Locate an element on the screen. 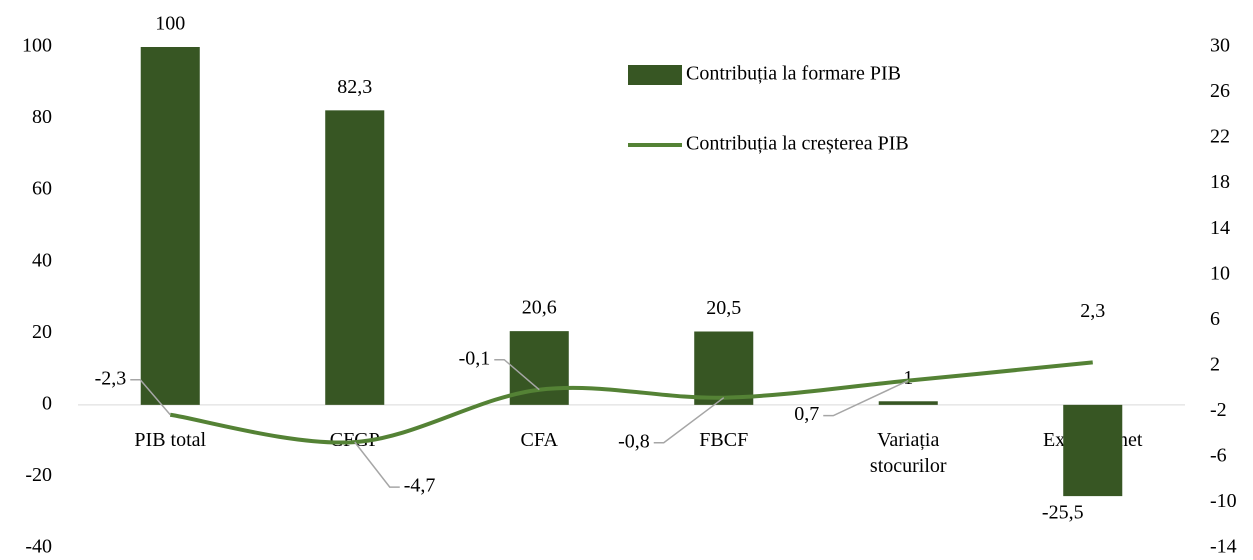 The width and height of the screenshot is (1253, 560). x-tick-label-box: CFGP is located at coordinates (354, 439).